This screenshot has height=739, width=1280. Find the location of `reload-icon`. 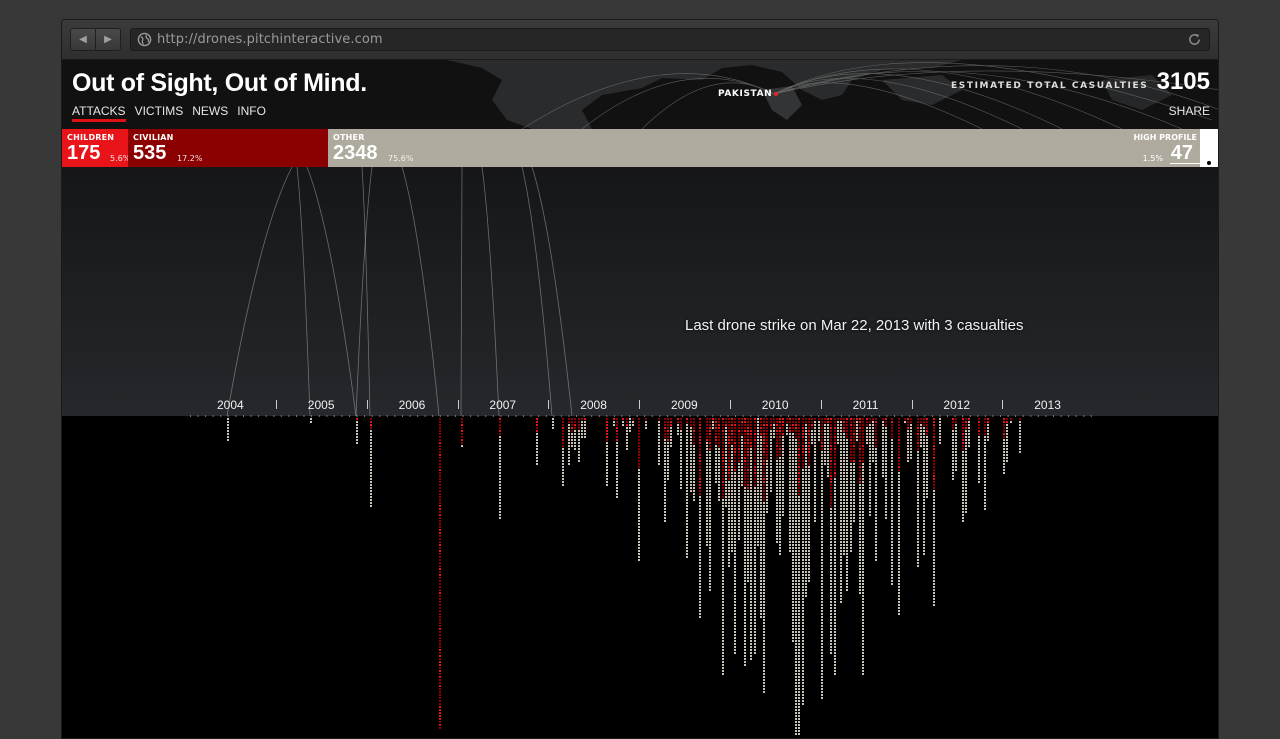

reload-icon is located at coordinates (1194, 39).